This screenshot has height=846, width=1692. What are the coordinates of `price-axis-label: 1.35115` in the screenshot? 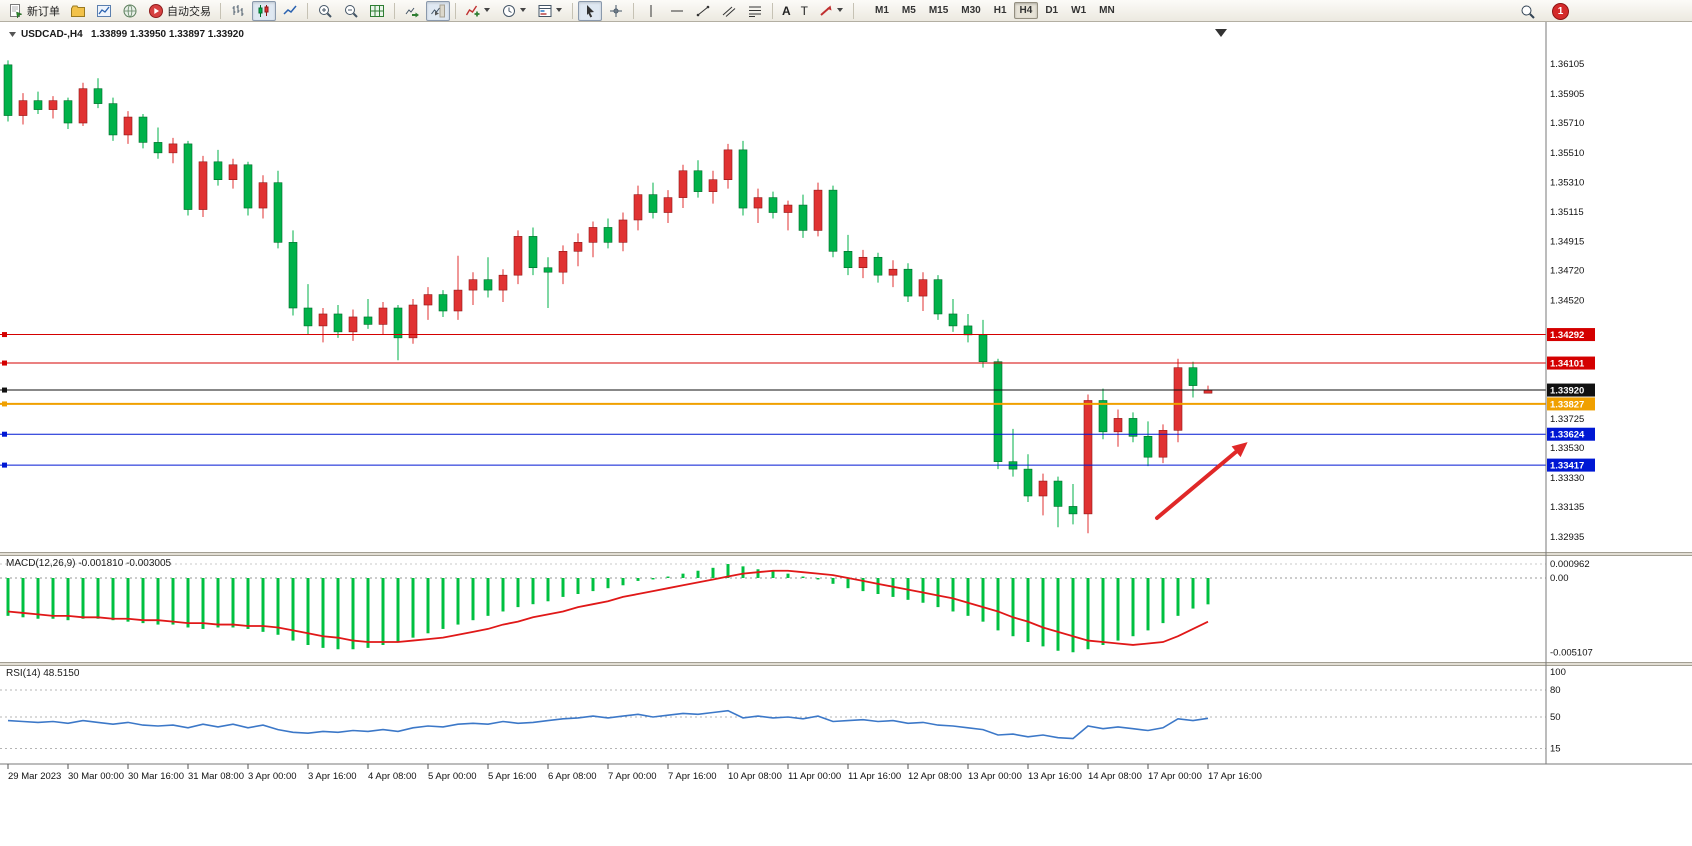 It's located at (1567, 212).